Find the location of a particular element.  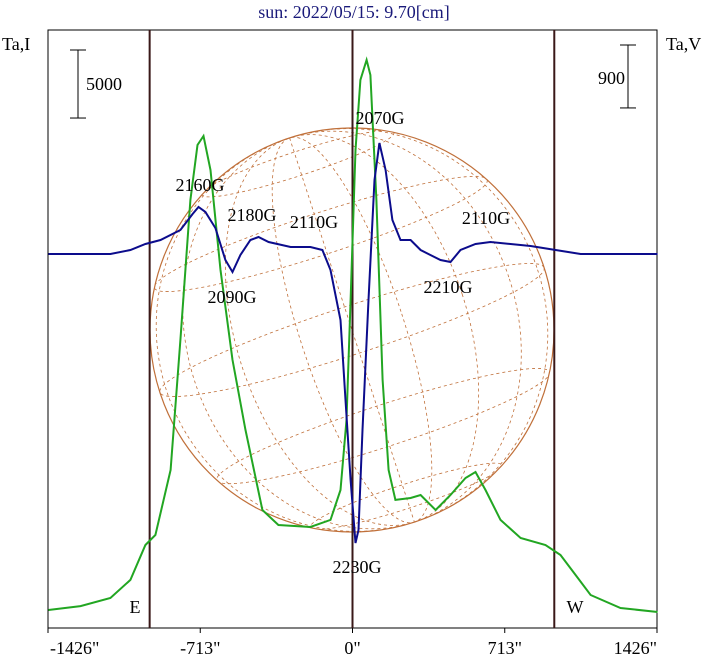

limb-label: W is located at coordinates (575, 607).